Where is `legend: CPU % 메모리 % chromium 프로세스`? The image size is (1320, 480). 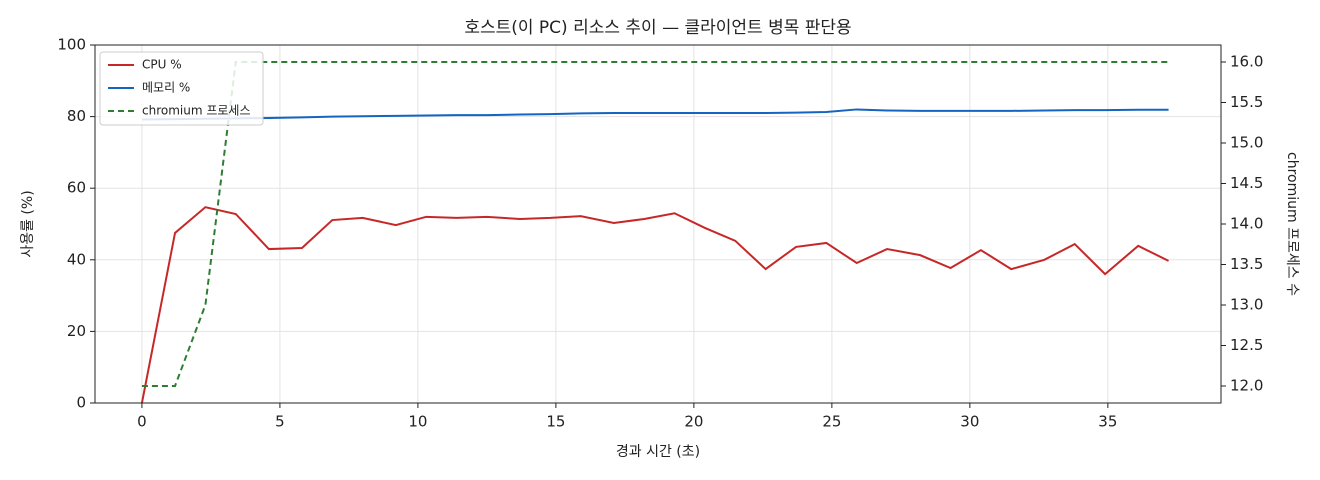
legend: CPU % 메모리 % chromium 프로세스 is located at coordinates (181, 88).